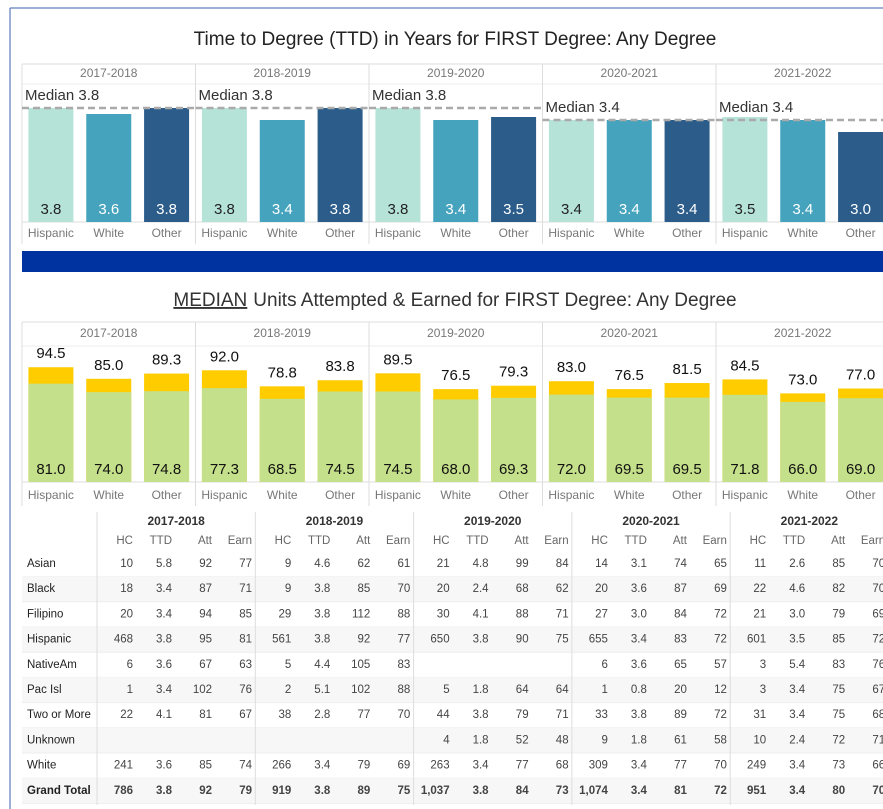 Image resolution: width=883 pixels, height=809 pixels. What do you see at coordinates (164, 564) in the screenshot?
I see `table-cell: 5.8` at bounding box center [164, 564].